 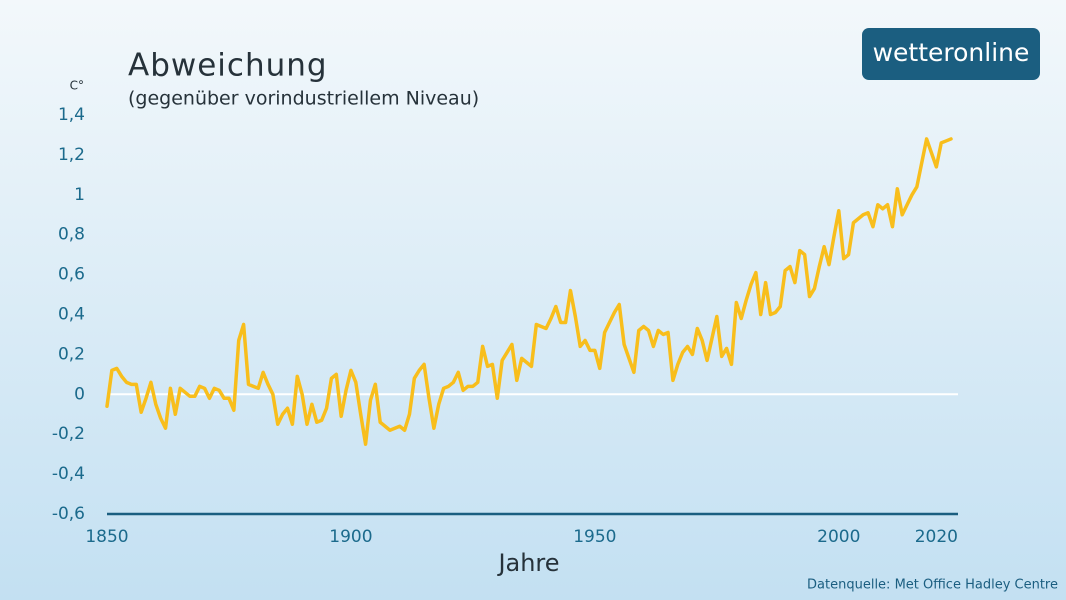 What do you see at coordinates (68, 474) in the screenshot?
I see `y-tick-label: -0,4` at bounding box center [68, 474].